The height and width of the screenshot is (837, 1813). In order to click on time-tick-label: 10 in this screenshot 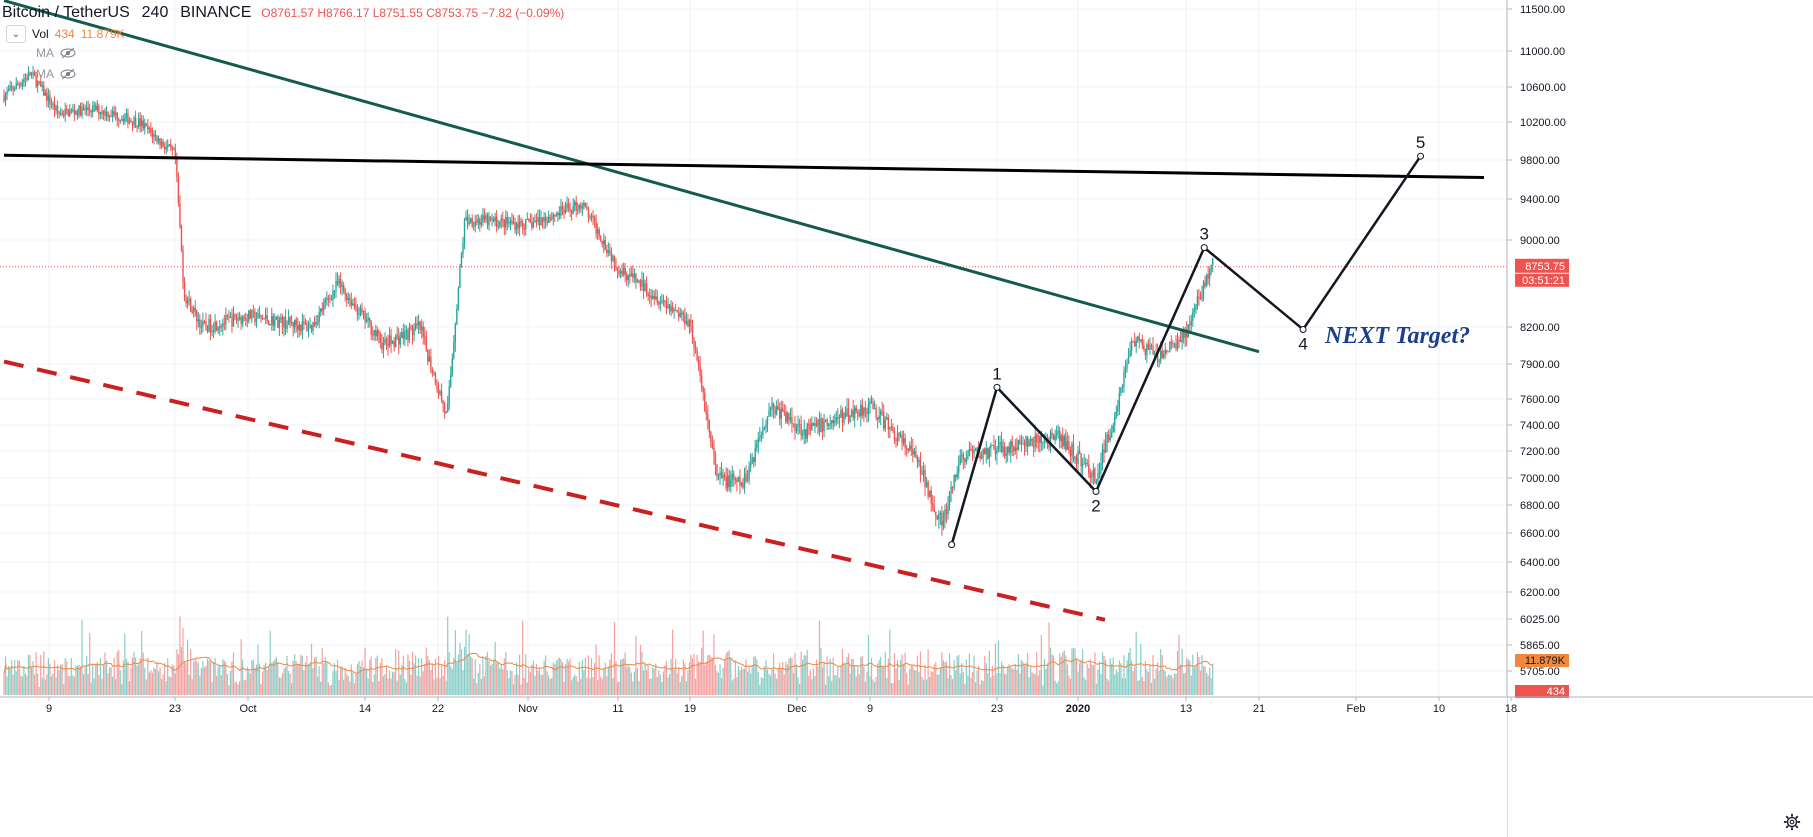, I will do `click(1439, 709)`.